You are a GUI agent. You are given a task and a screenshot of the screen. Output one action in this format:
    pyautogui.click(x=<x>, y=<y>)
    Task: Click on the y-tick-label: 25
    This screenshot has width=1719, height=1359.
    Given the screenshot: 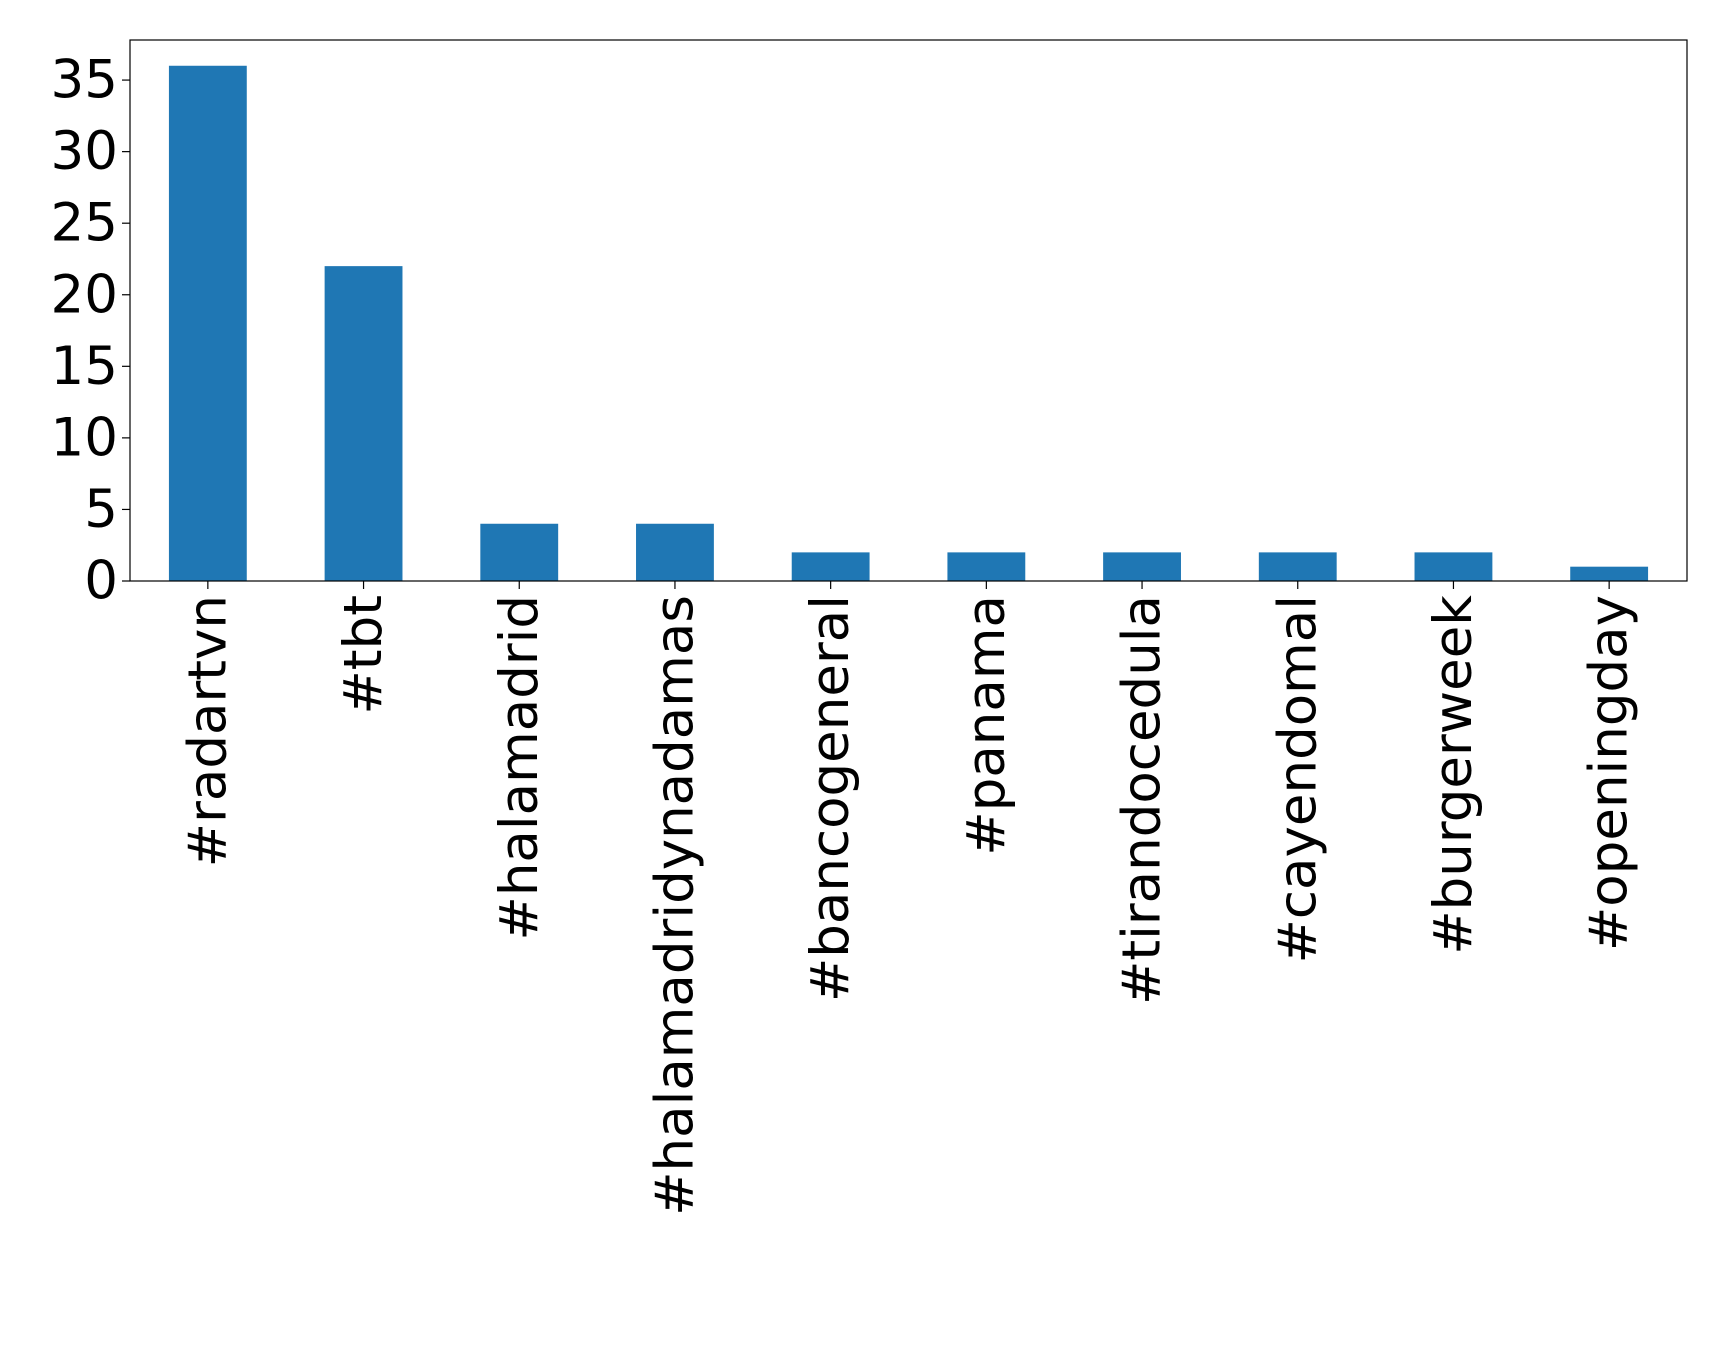 What is the action you would take?
    pyautogui.click(x=84, y=223)
    